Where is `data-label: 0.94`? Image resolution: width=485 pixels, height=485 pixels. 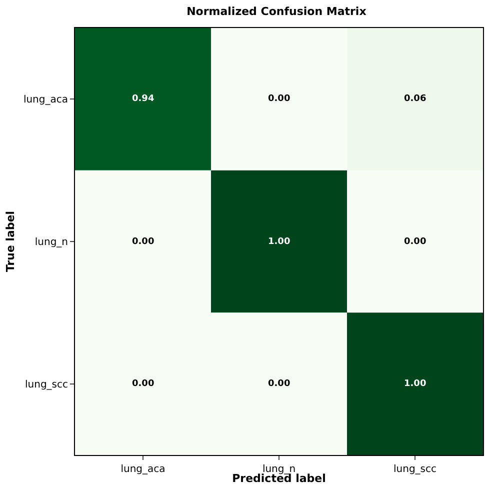
data-label: 0.94 is located at coordinates (143, 99).